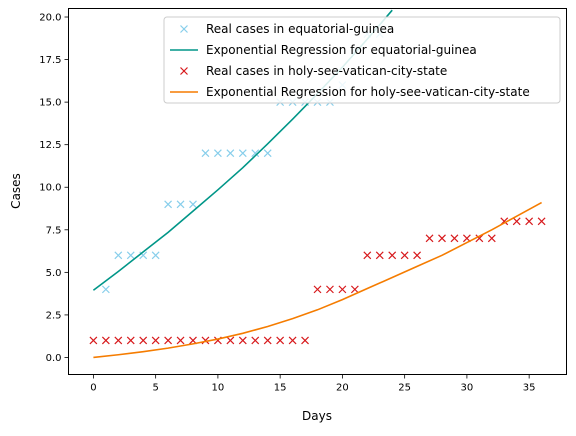 The height and width of the screenshot is (436, 576). What do you see at coordinates (155, 388) in the screenshot?
I see `x-tick-label: 5` at bounding box center [155, 388].